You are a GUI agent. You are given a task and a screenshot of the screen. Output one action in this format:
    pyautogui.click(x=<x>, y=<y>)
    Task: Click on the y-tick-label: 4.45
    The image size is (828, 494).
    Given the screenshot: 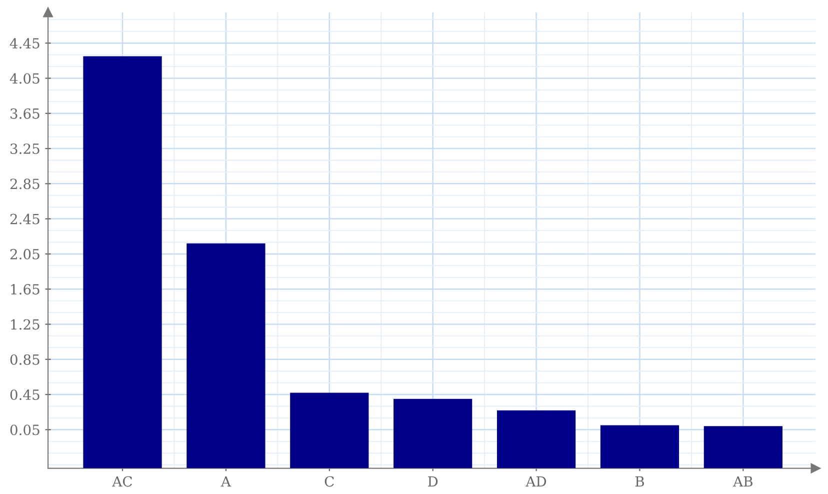 What is the action you would take?
    pyautogui.click(x=25, y=43)
    